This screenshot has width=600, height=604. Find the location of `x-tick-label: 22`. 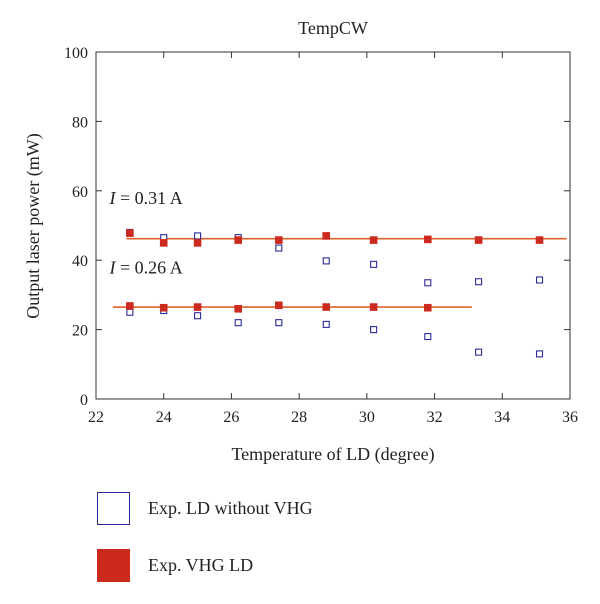

x-tick-label: 22 is located at coordinates (96, 417).